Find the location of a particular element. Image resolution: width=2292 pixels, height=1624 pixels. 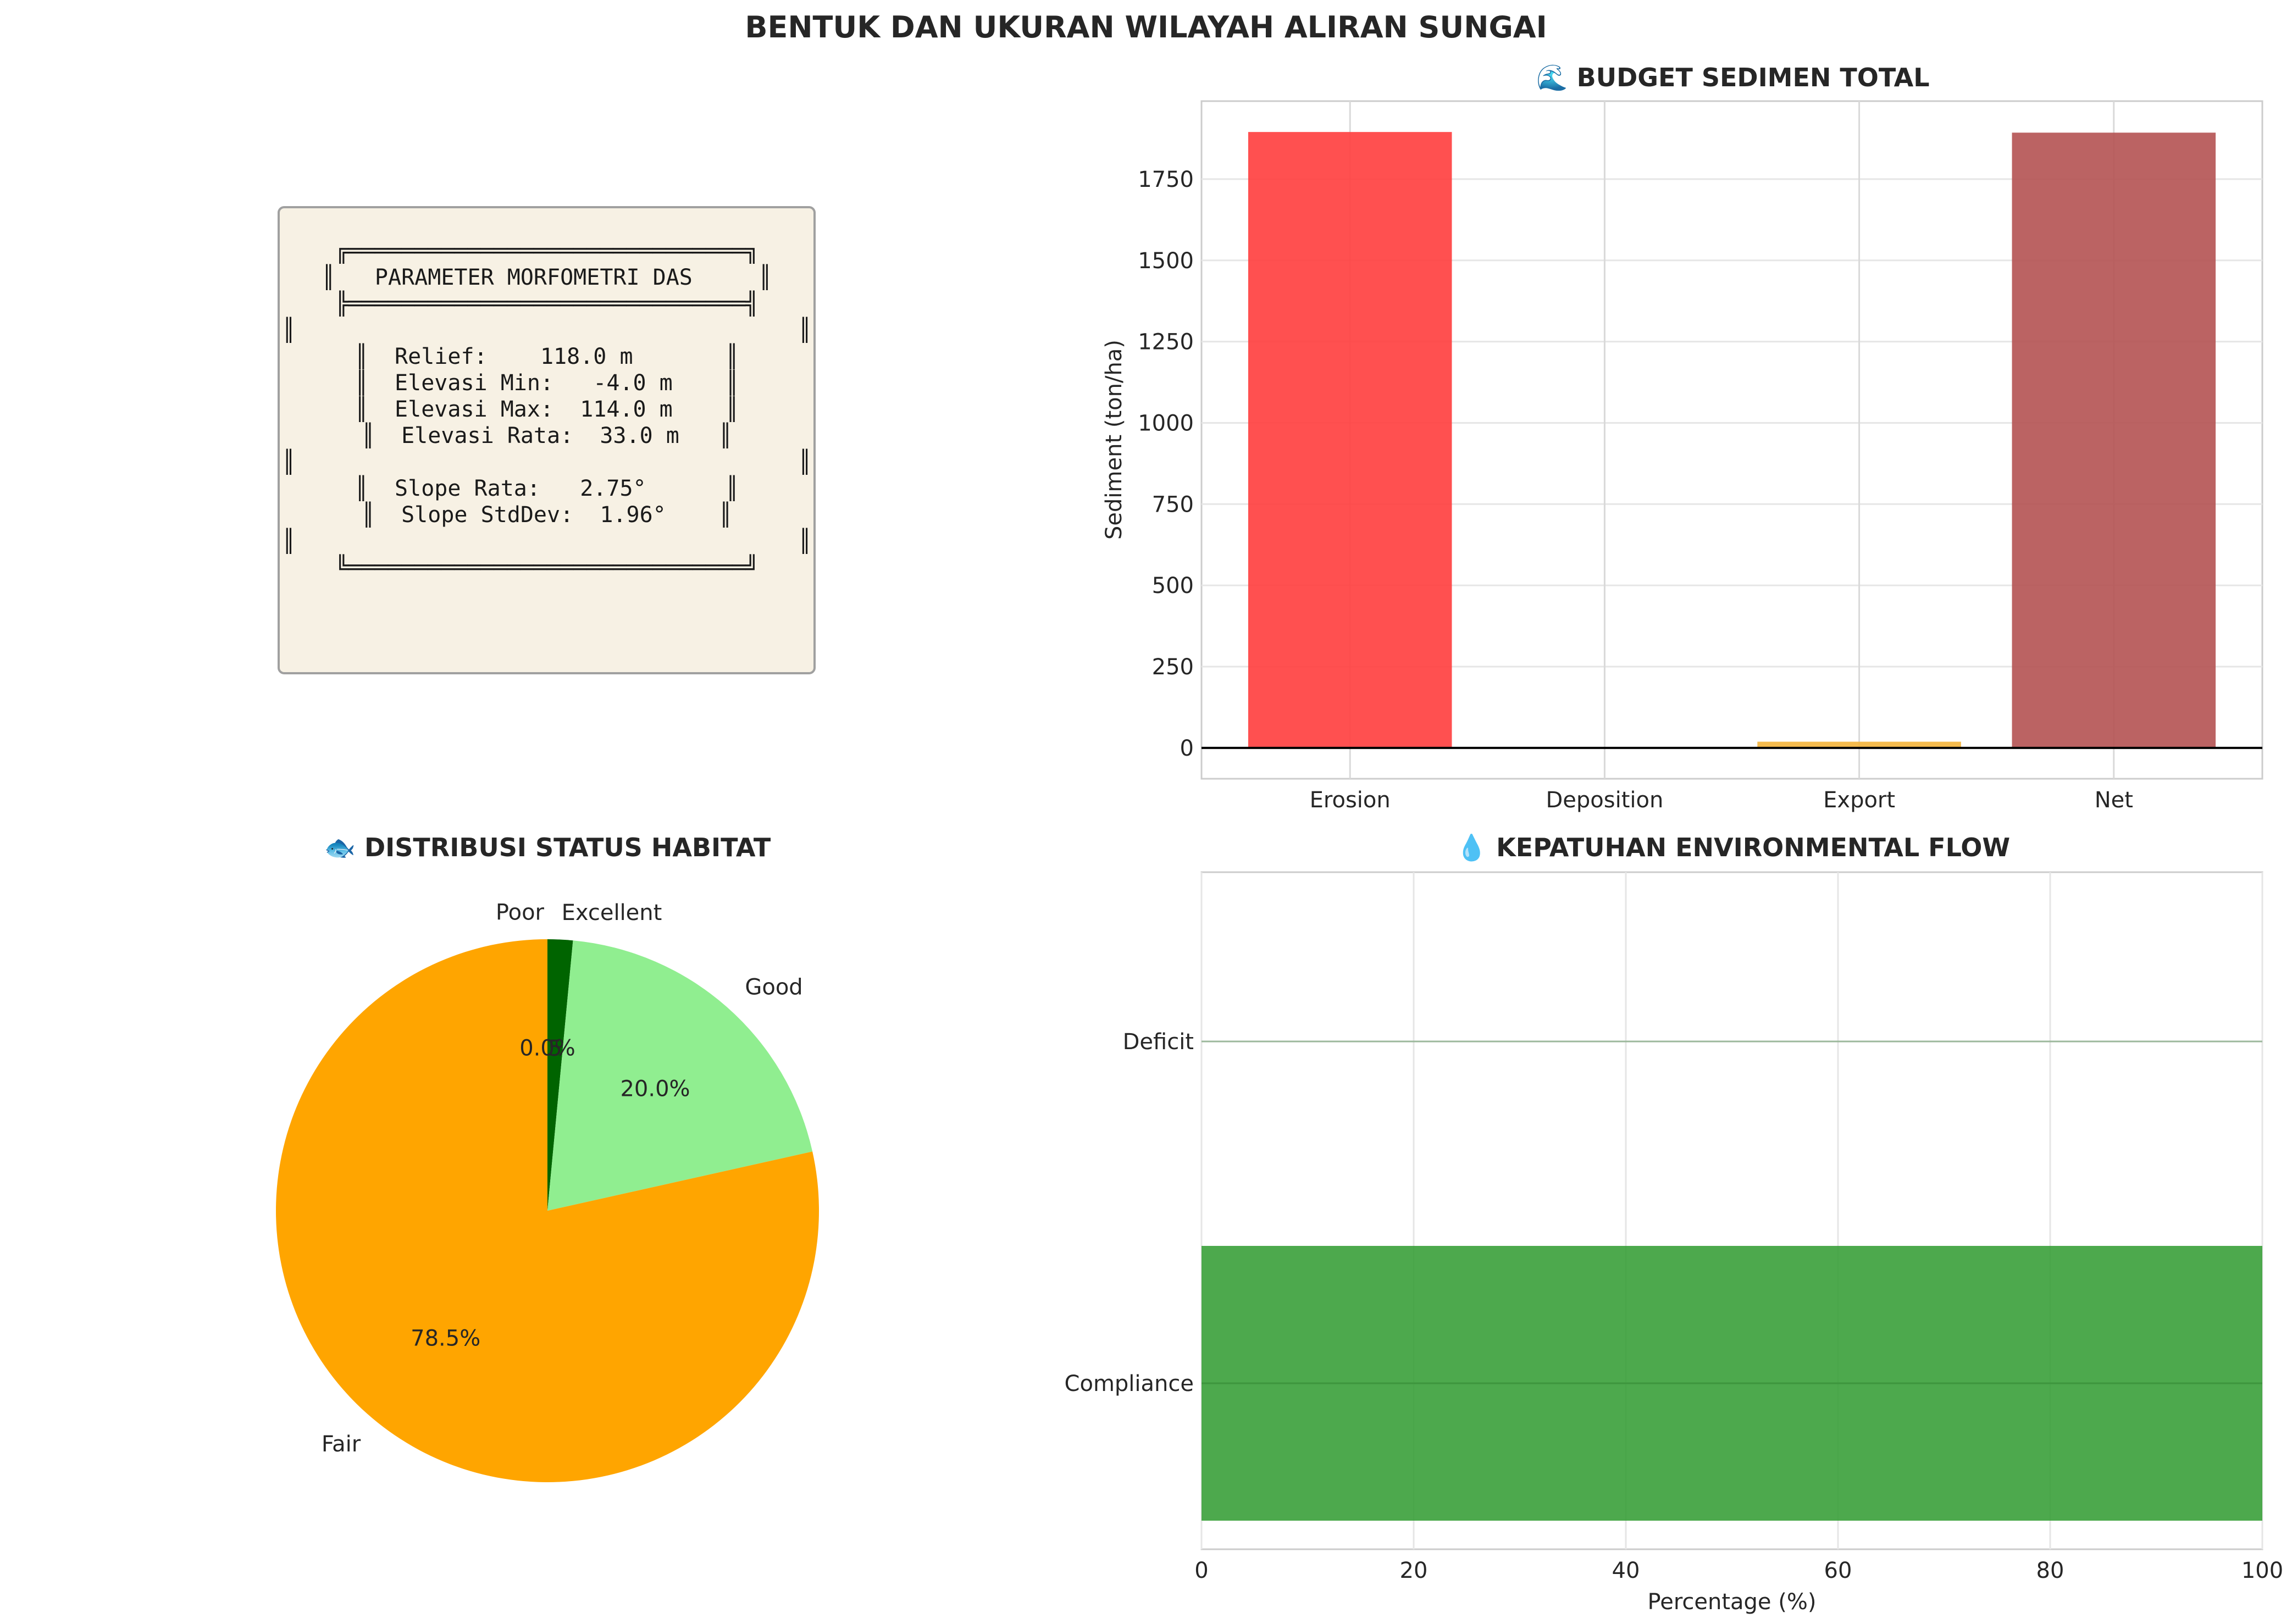

eflow-y-tick-label: Deficit is located at coordinates (1158, 1042).